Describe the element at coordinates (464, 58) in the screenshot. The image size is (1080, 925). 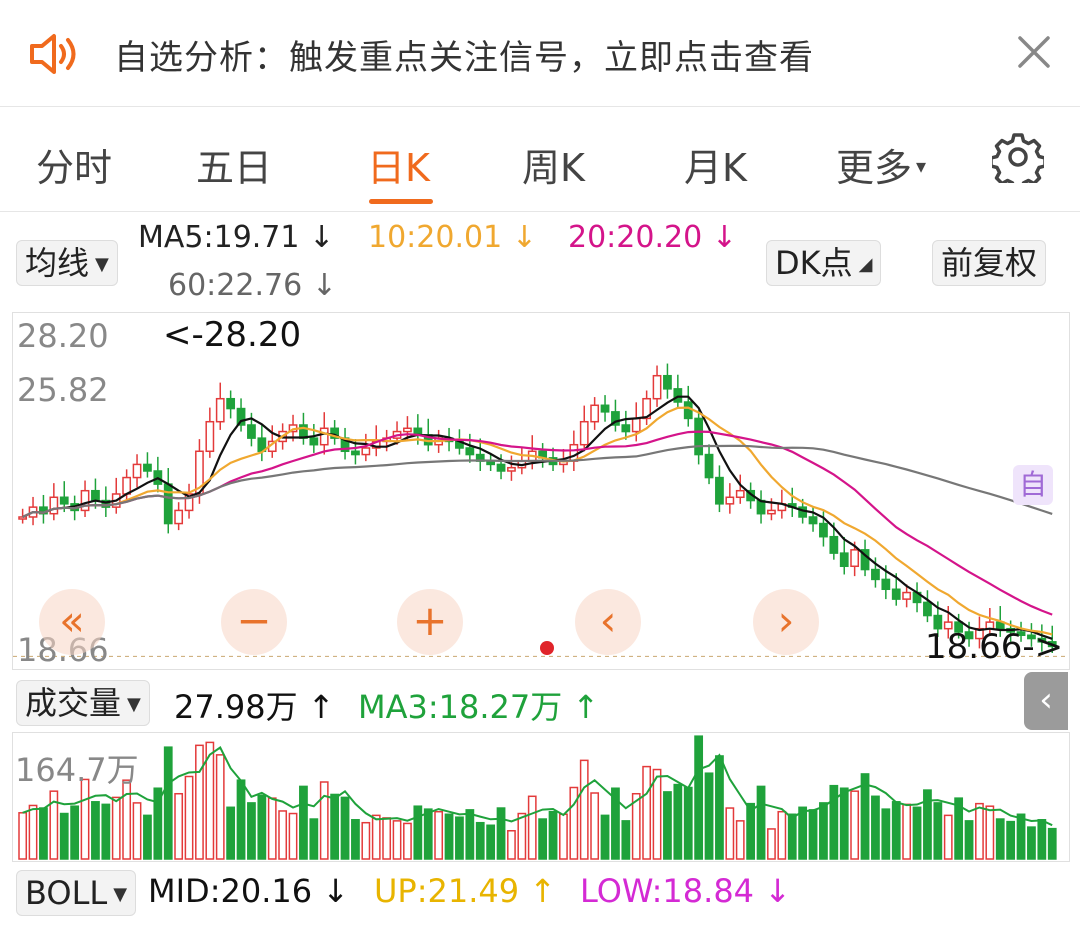
I see `notice-text: 自选分析：触发重点关注信号，立即点击查看` at that location.